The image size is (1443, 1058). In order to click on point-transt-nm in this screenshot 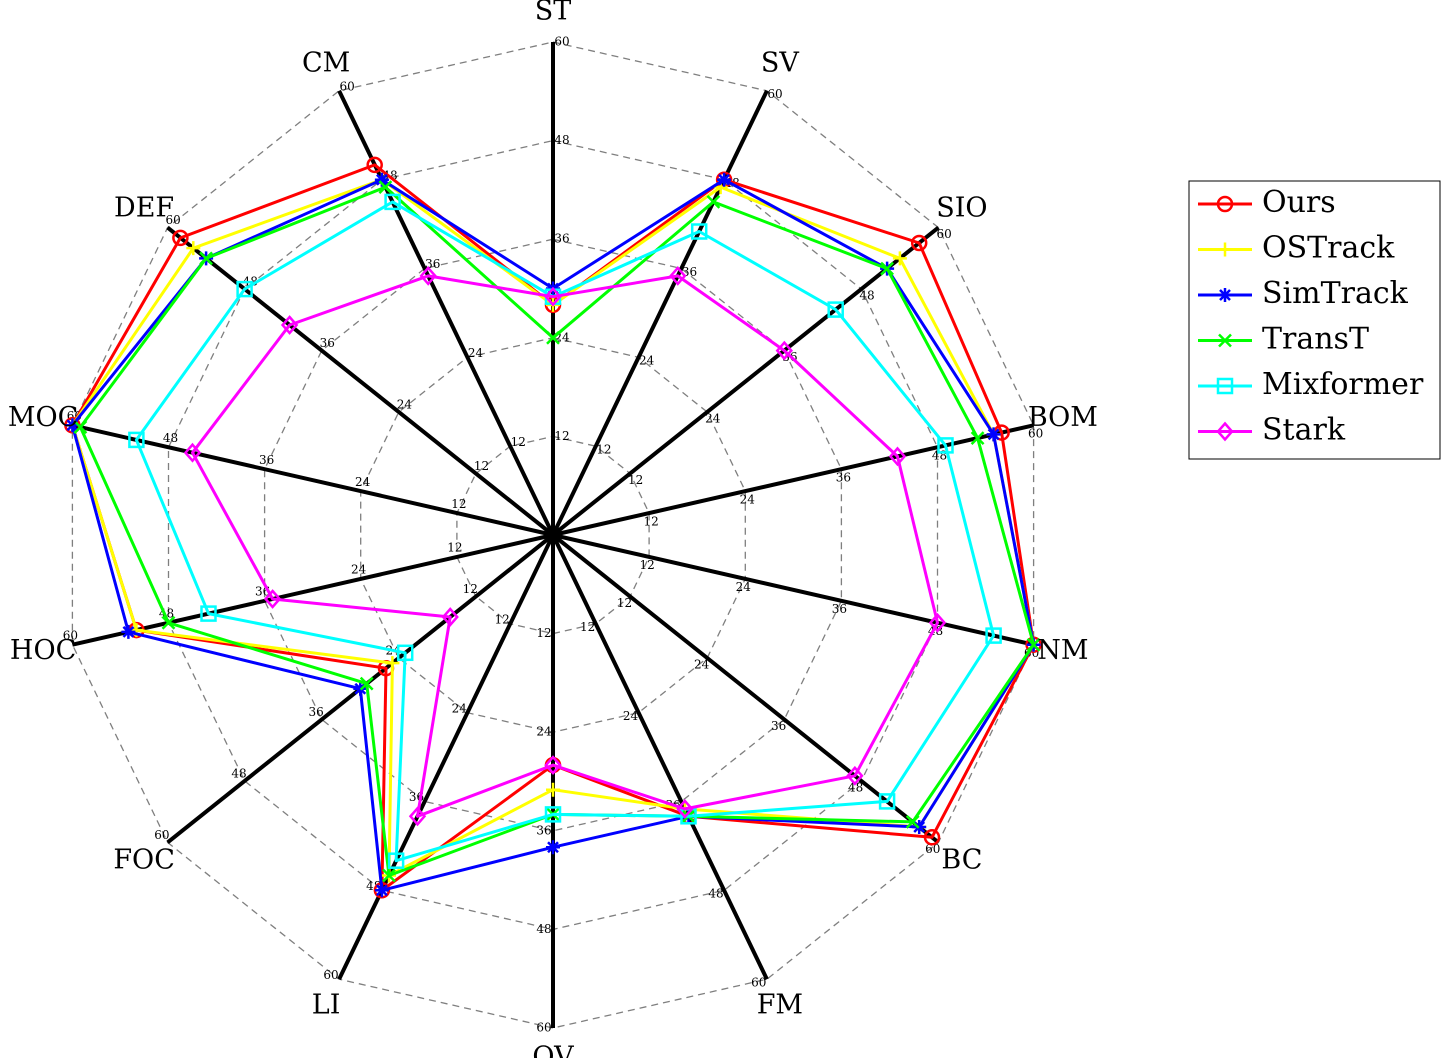, I will do `click(1033, 644)`.